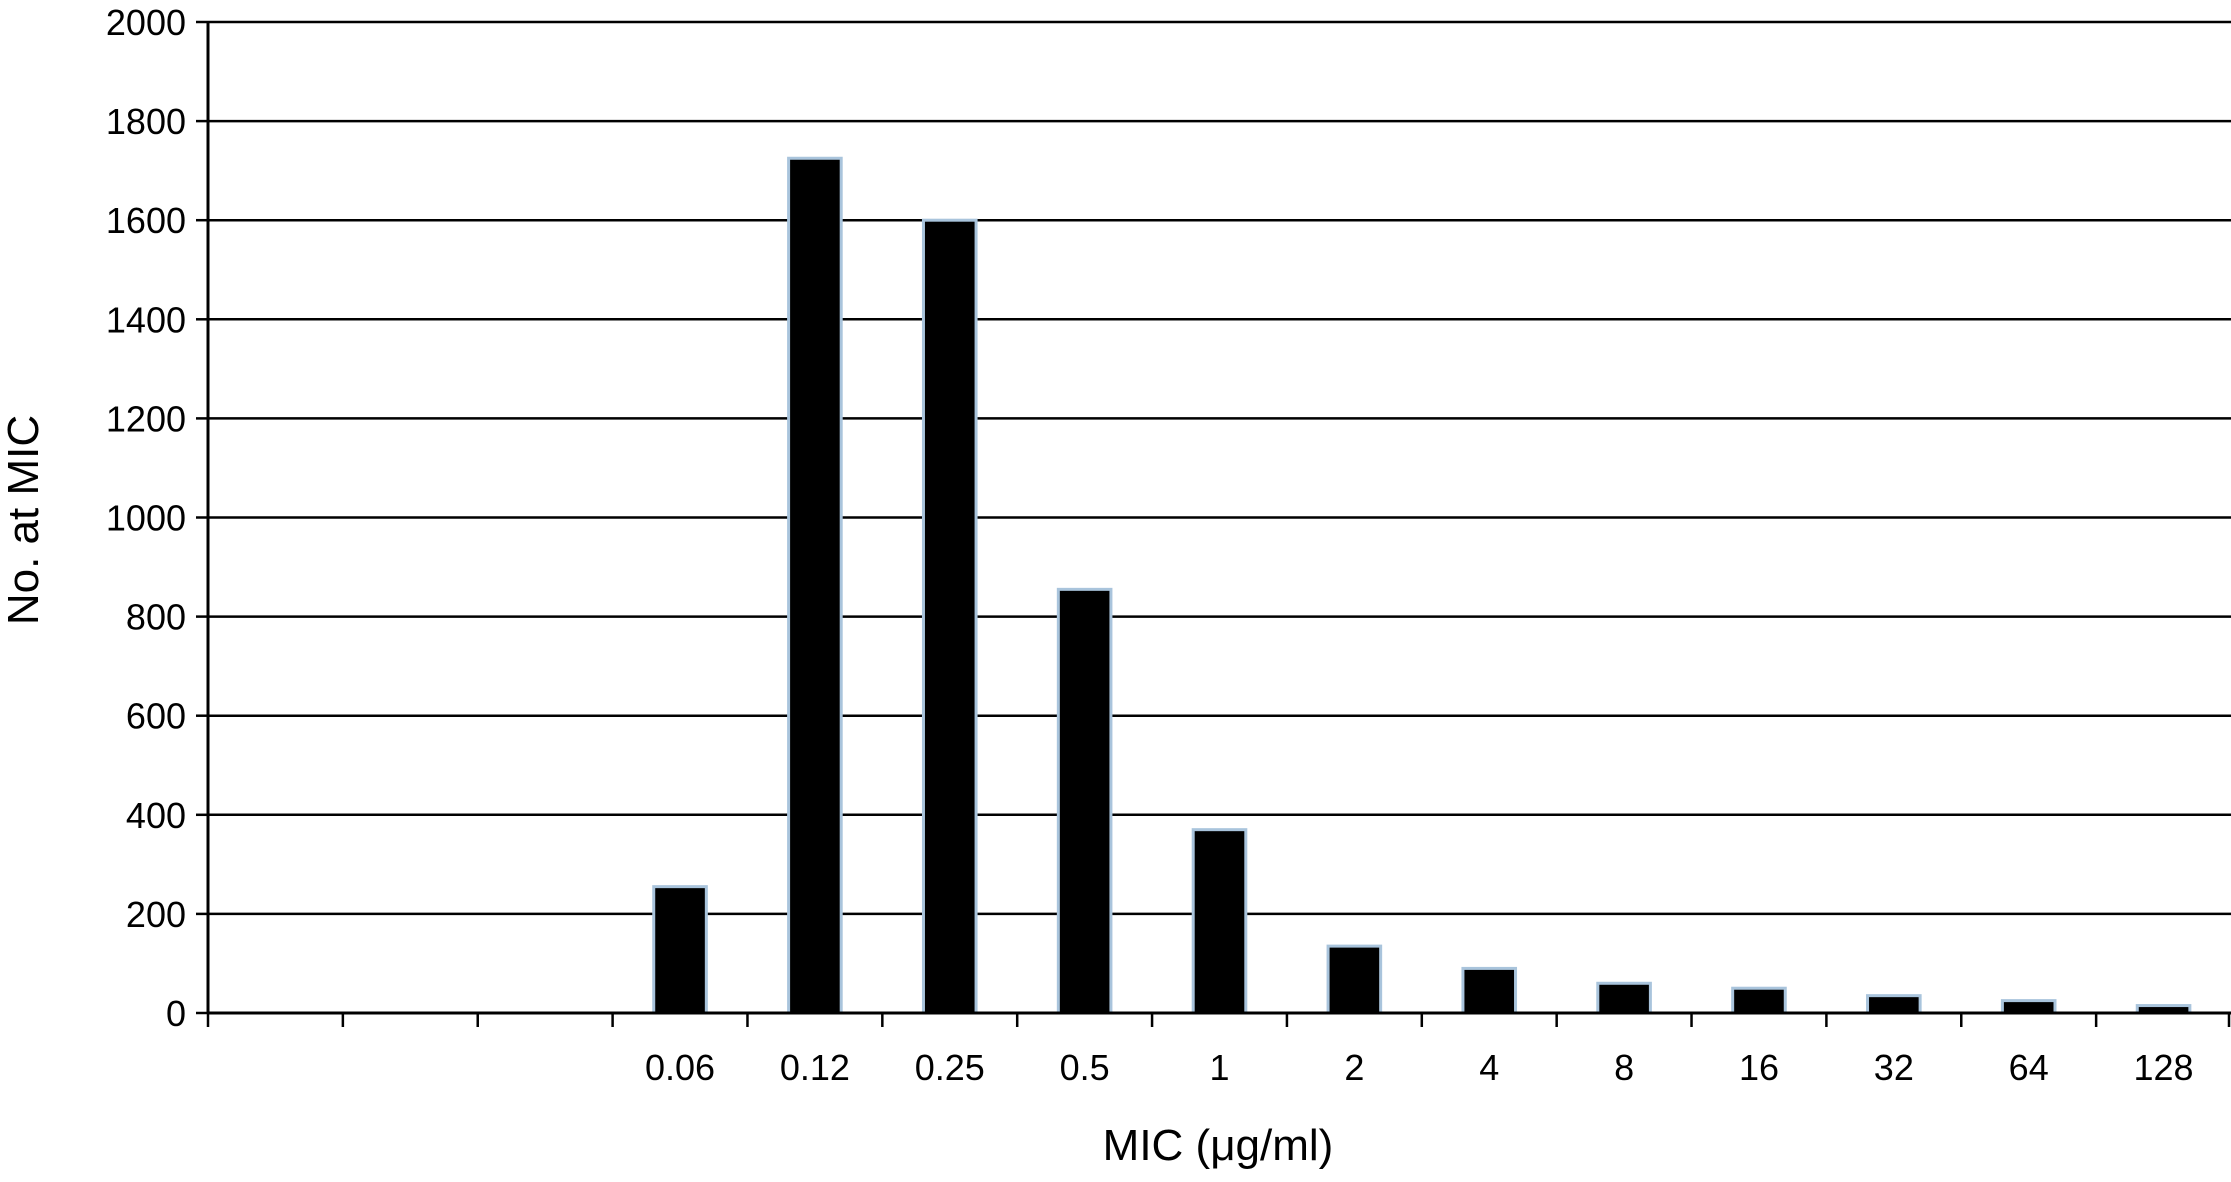 This screenshot has height=1182, width=2231. I want to click on x-tick-label: 1, so click(1219, 1067).